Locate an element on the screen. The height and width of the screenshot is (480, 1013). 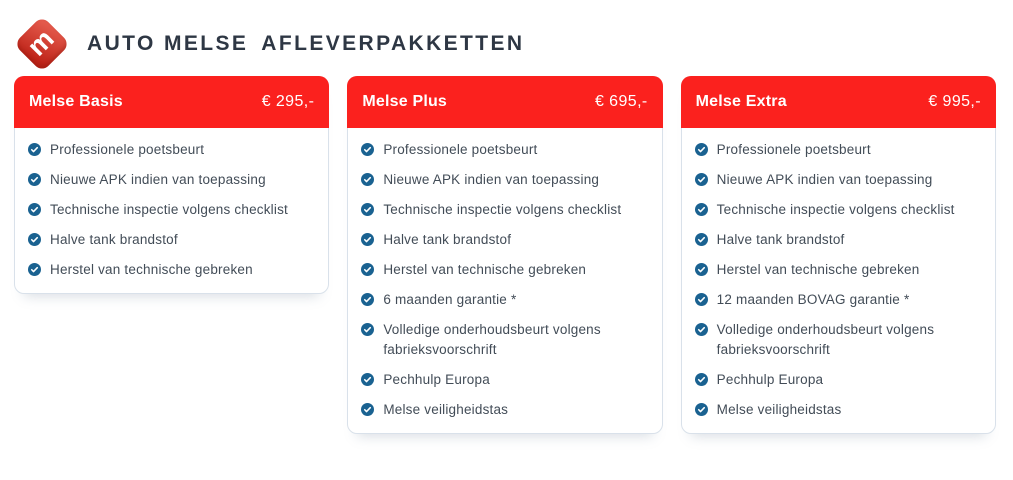
page-title: AUTO MELSE AFLEVERPAKKETTEN is located at coordinates (305, 44).